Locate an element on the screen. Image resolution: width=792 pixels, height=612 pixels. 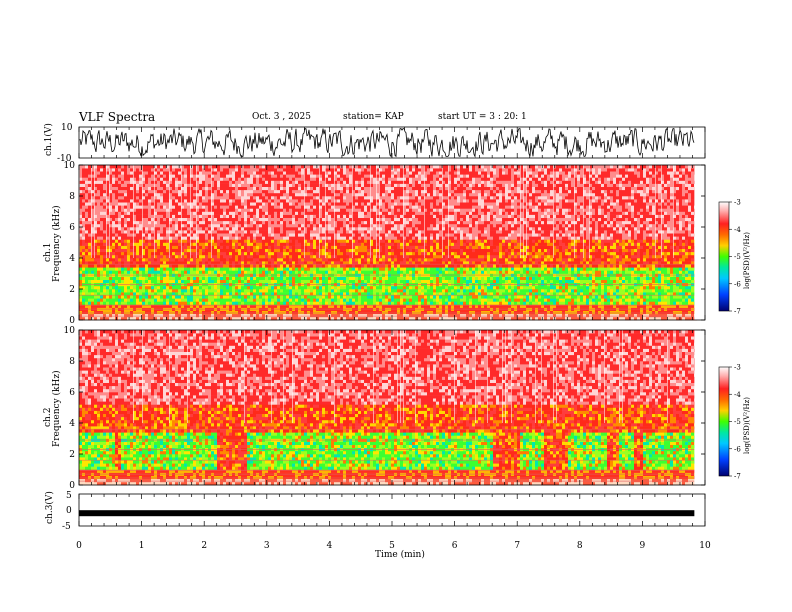
ch2-ylabel-frequency: Frequency (kHz) is located at coordinates (56, 408).